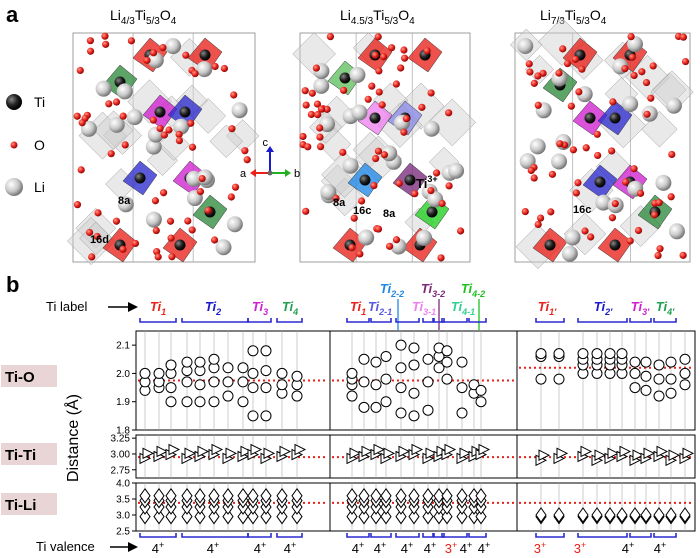  What do you see at coordinates (438, 294) in the screenshot?
I see `group-label-sub: 3-2` at bounding box center [438, 294].